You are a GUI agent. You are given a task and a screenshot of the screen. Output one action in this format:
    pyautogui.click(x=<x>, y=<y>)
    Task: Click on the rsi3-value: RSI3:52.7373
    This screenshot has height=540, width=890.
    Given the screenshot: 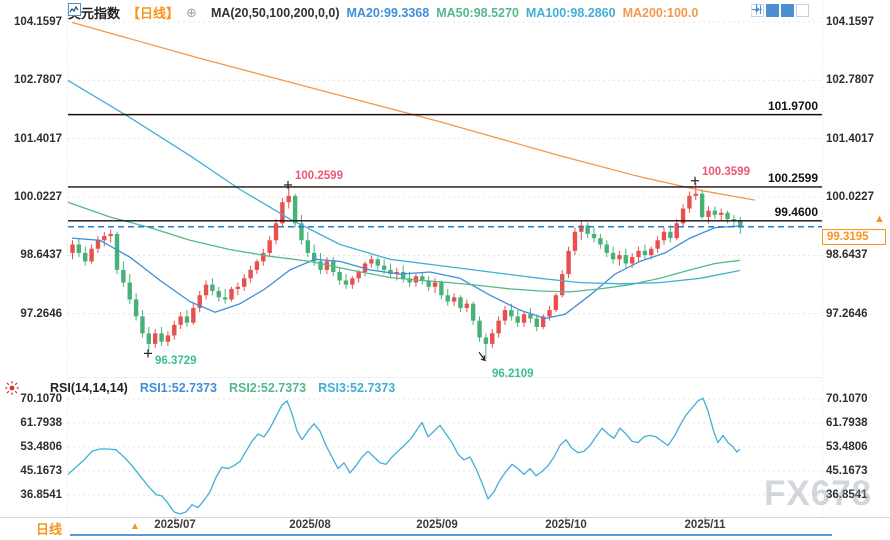 What is the action you would take?
    pyautogui.click(x=357, y=388)
    